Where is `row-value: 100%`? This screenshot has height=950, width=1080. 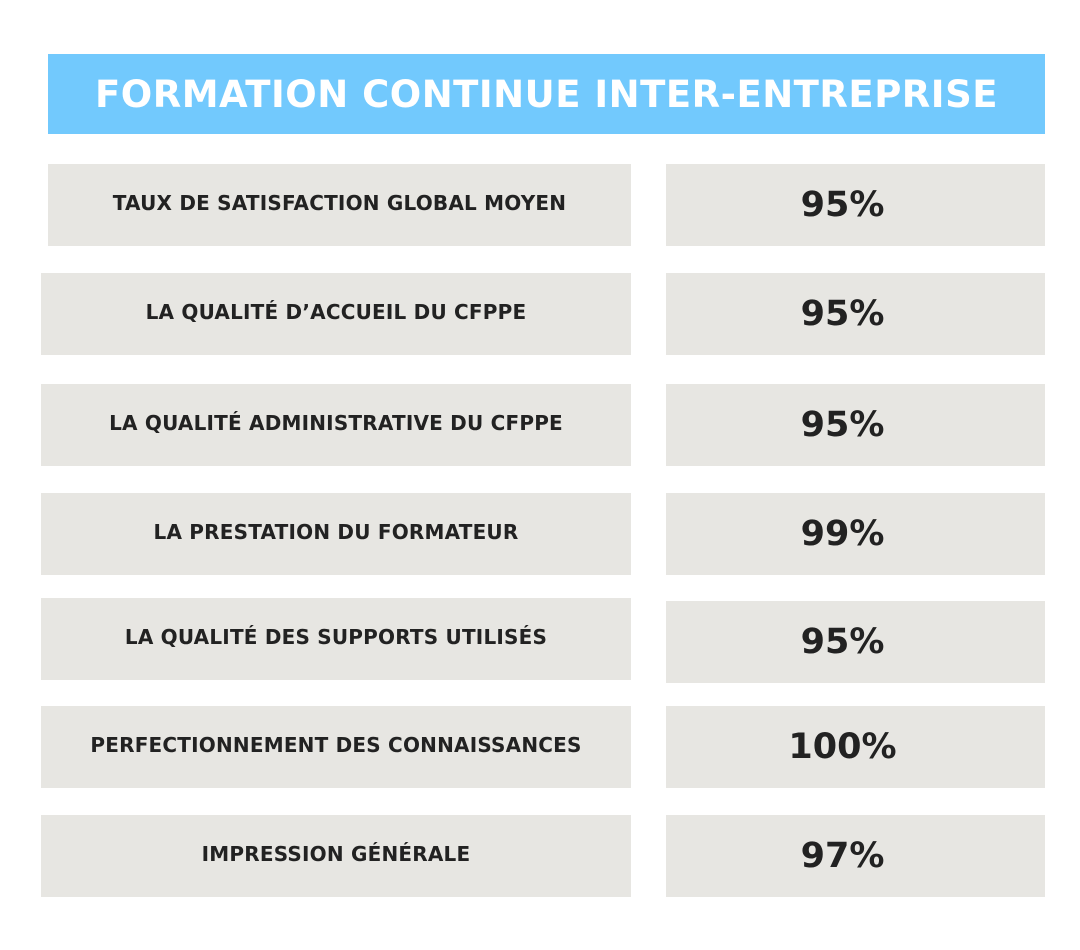
row-value: 100% is located at coordinates (842, 747).